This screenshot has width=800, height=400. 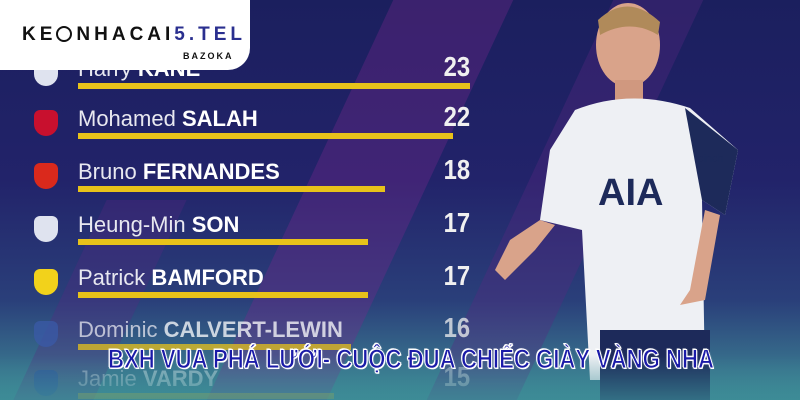 I want to click on tottenham-crest-icon, so click(x=46, y=229).